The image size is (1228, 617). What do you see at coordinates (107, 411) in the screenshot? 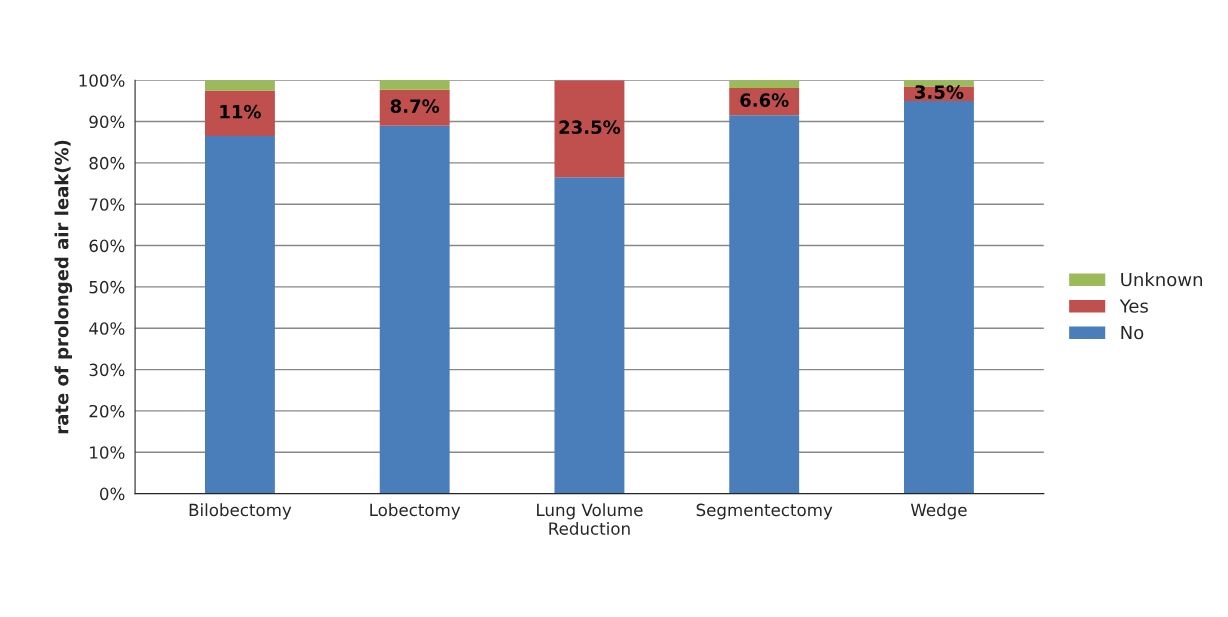
I see `y-tick-label: 20%` at bounding box center [107, 411].